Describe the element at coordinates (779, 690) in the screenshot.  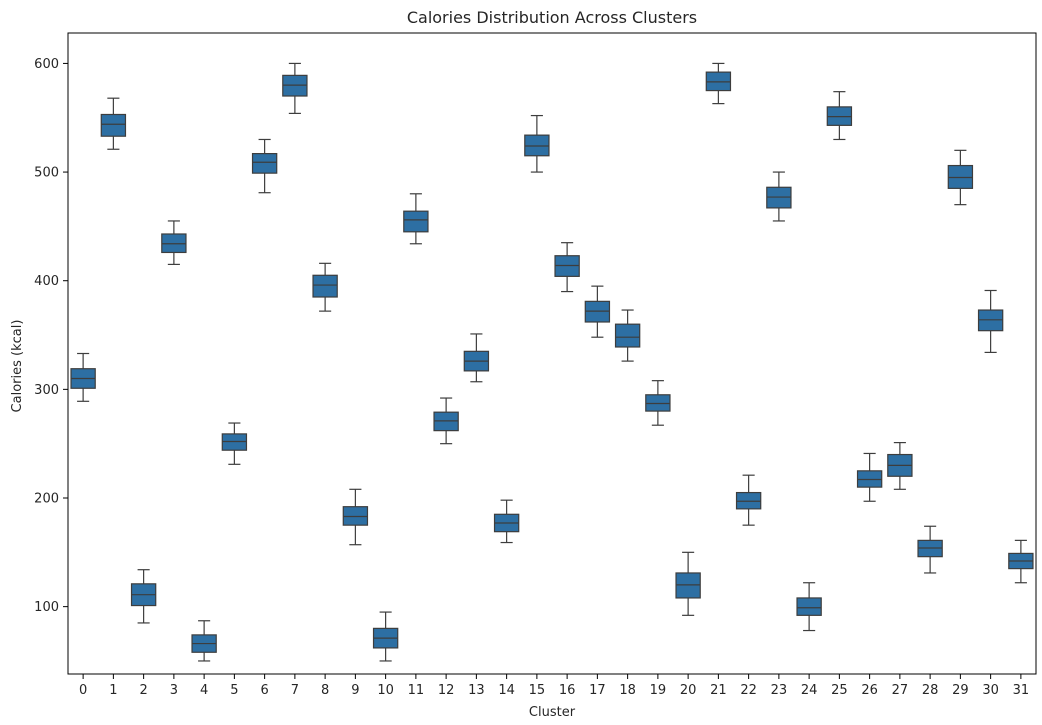
I see `x-tick-label: 23` at that location.